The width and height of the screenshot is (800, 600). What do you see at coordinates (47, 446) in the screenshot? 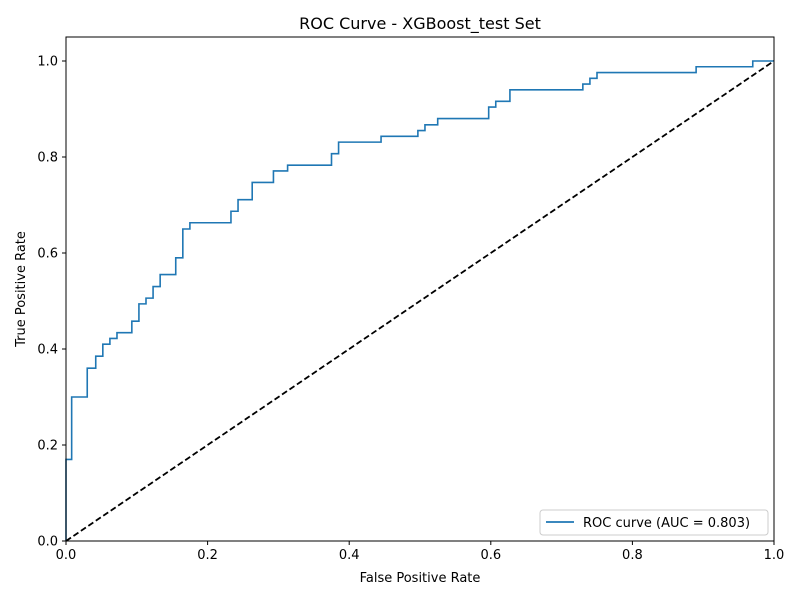
I see `y-tick-label: 0.2` at bounding box center [47, 446].